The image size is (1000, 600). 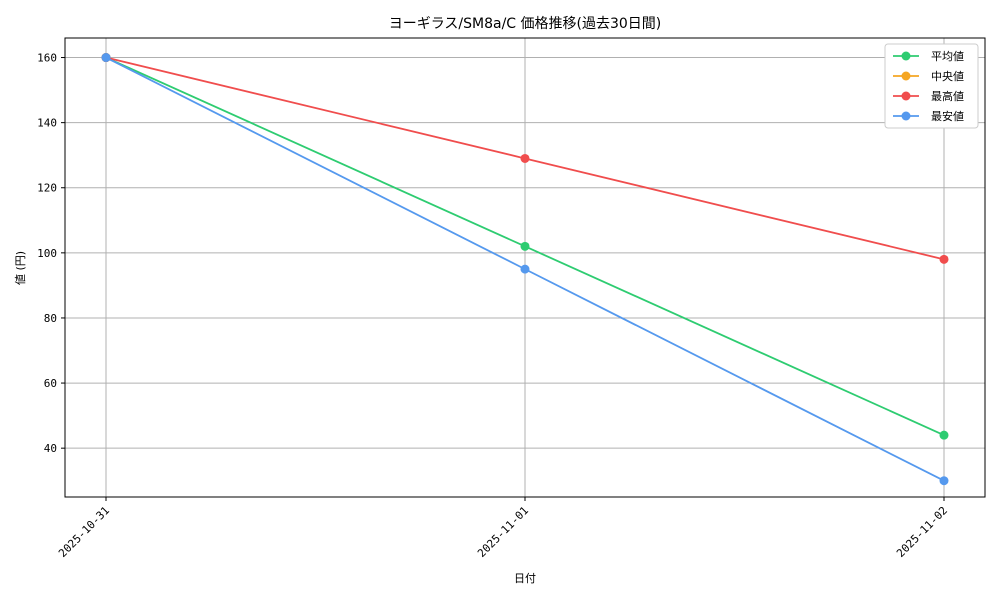 What do you see at coordinates (50, 318) in the screenshot?
I see `y-tick-label: 80` at bounding box center [50, 318].